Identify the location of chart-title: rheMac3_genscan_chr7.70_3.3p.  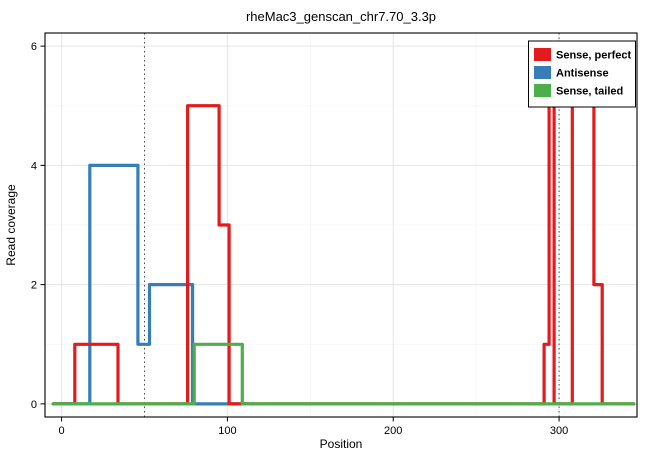
(341, 16).